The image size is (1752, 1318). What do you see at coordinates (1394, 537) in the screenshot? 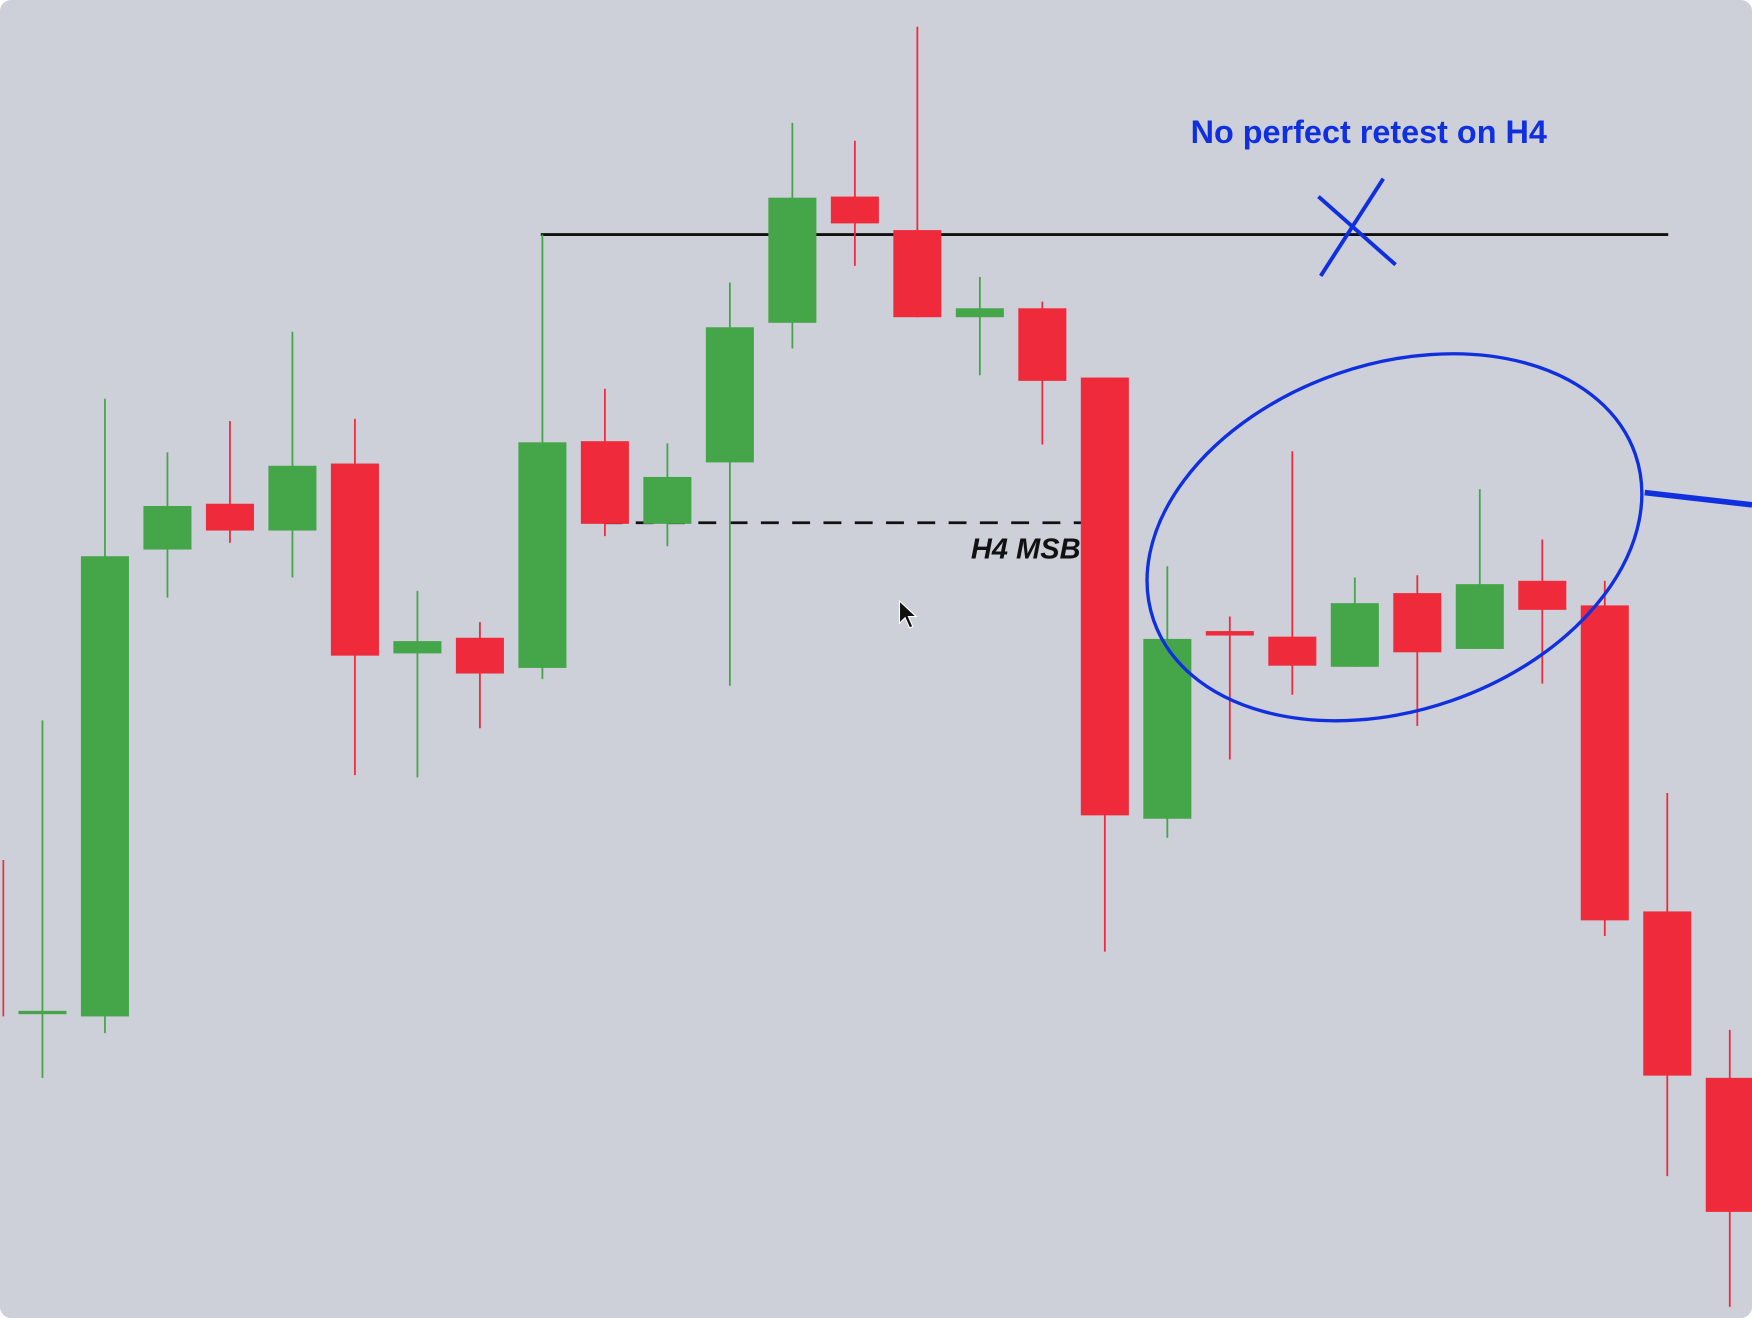
I see `highlight-ellipse` at bounding box center [1394, 537].